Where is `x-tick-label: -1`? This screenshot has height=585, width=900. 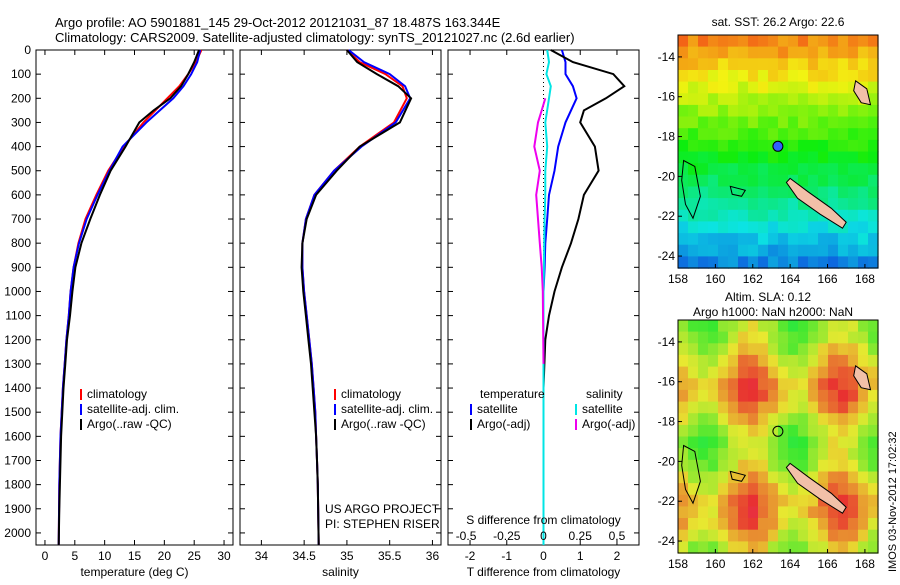 x-tick-label: -1 is located at coordinates (506, 556).